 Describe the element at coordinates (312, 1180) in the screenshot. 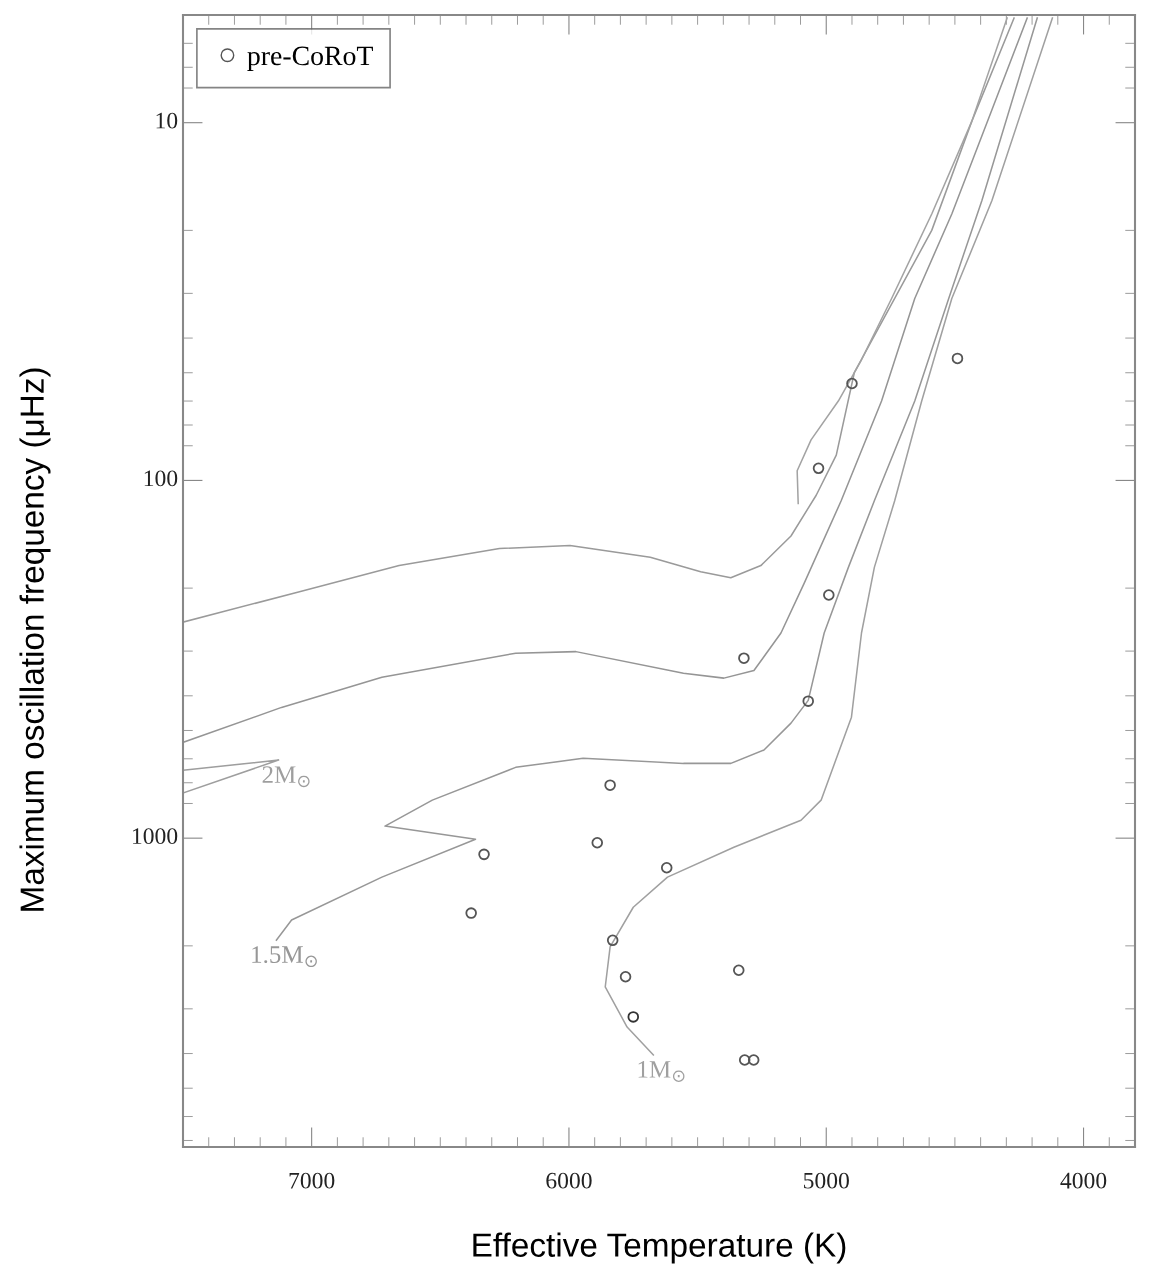

I see `x-tick-label: 7000` at that location.